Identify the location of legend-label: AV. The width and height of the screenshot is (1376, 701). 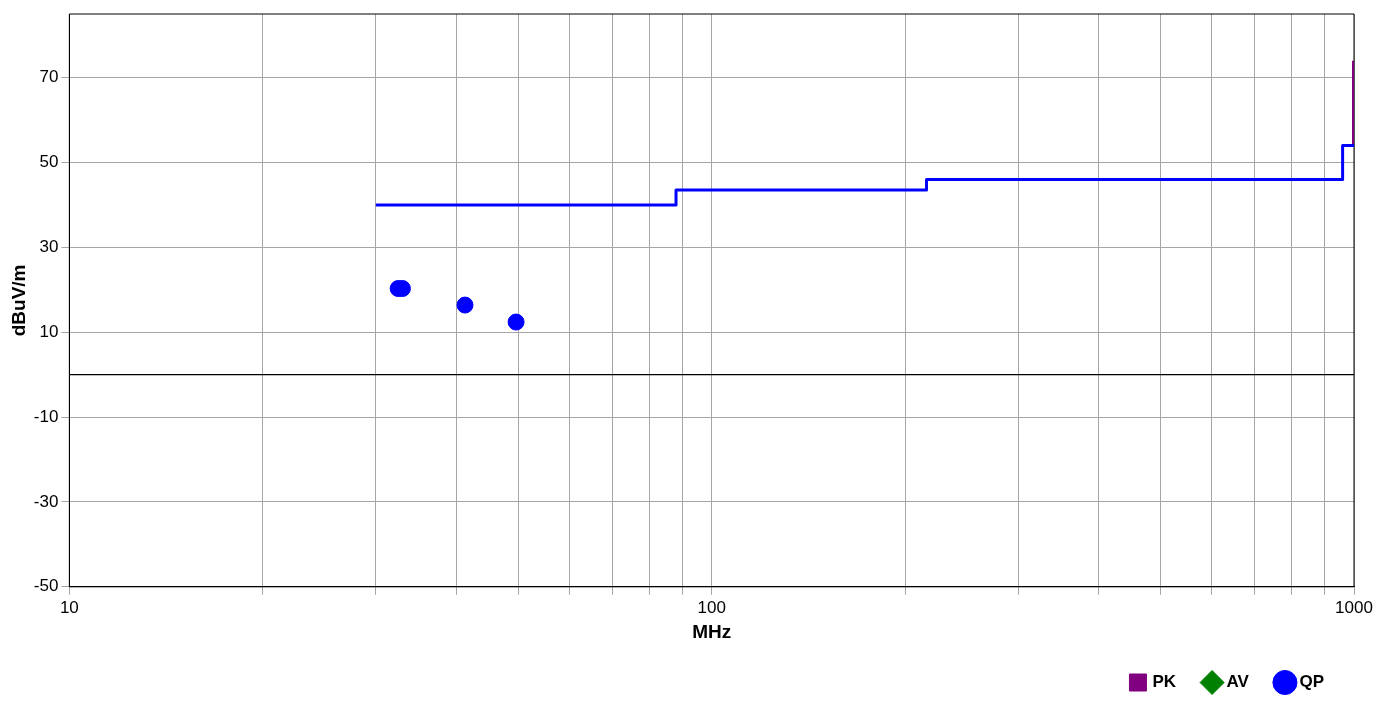
(1238, 682).